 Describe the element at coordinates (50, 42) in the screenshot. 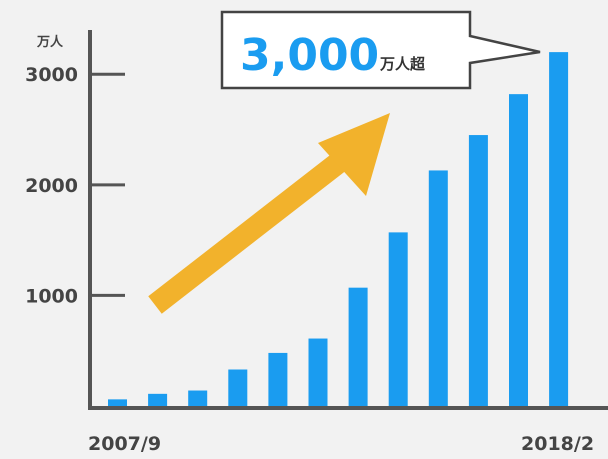

I see `y-axis-unit-label: 万人` at that location.